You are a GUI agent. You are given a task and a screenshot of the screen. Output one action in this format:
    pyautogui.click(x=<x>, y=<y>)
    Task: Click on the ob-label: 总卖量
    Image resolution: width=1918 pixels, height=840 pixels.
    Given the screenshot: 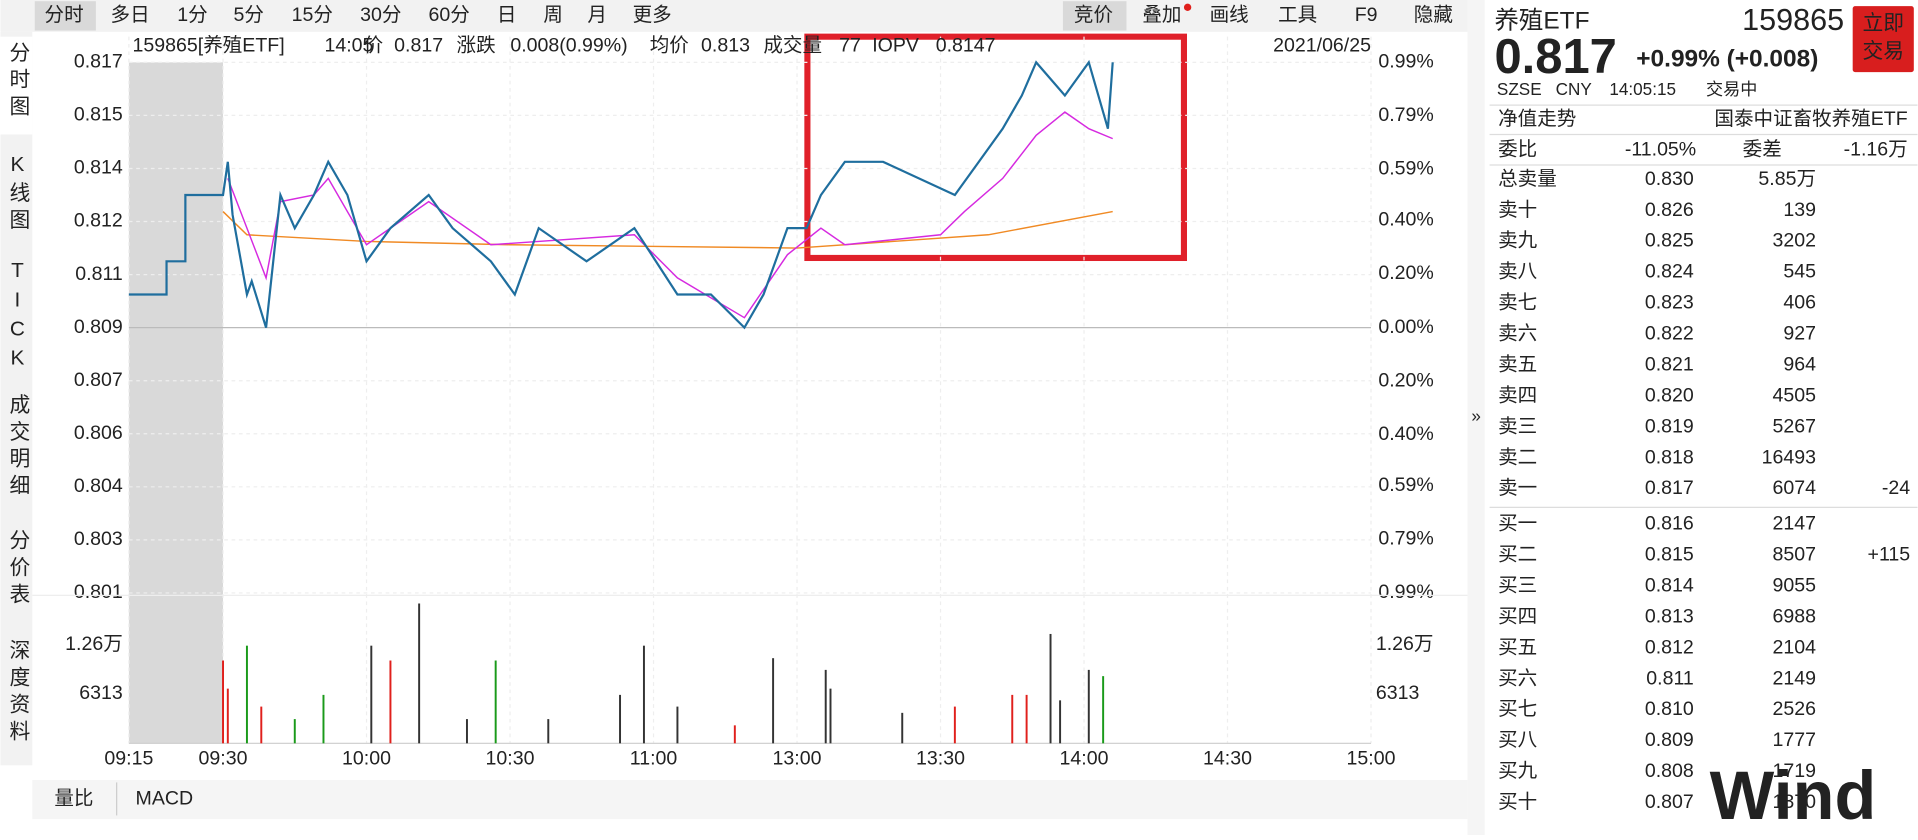 What is the action you would take?
    pyautogui.click(x=1527, y=179)
    